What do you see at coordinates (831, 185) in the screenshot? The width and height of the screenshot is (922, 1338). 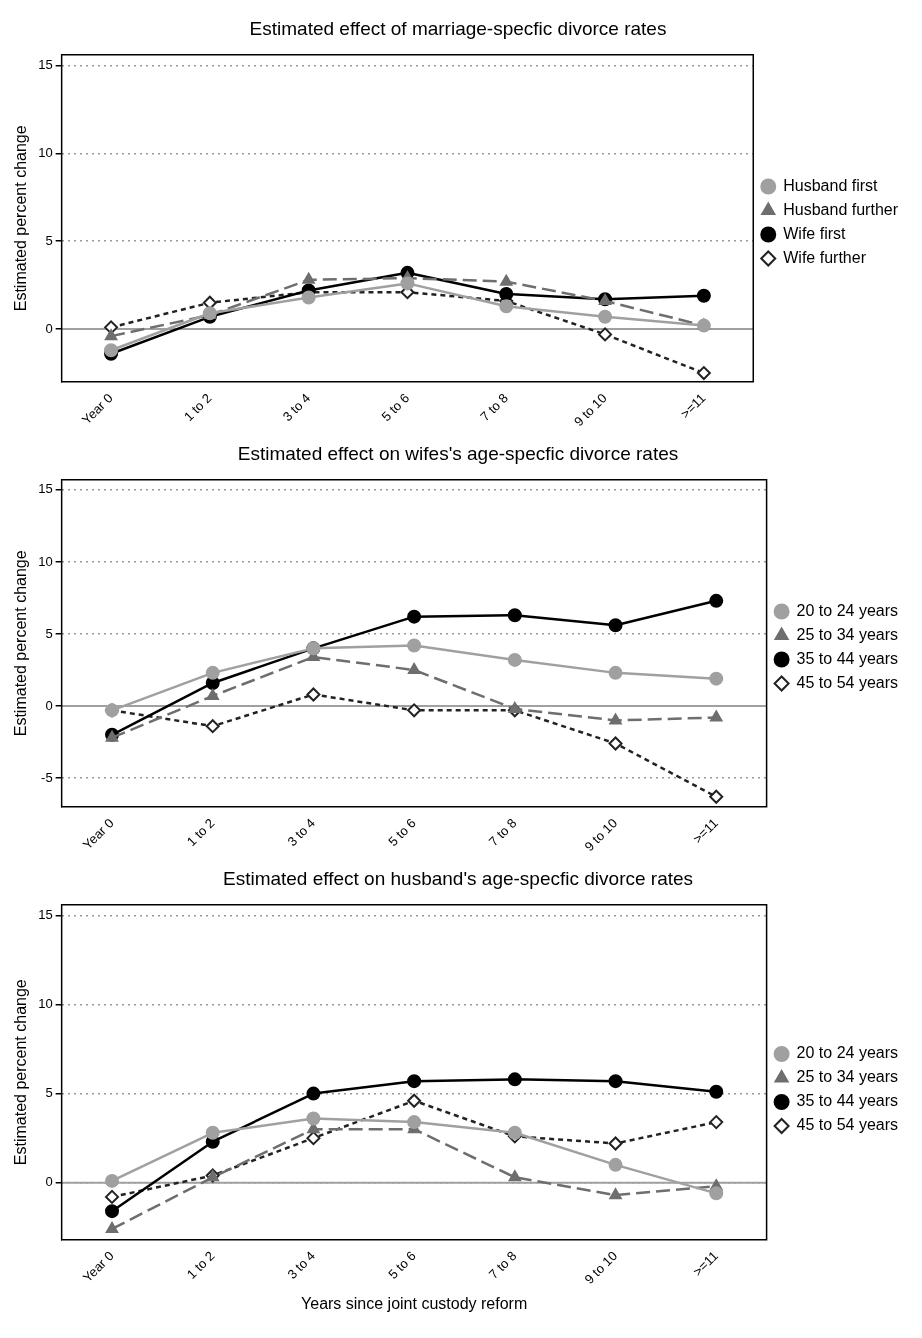 I see `legend-label: Husband first` at bounding box center [831, 185].